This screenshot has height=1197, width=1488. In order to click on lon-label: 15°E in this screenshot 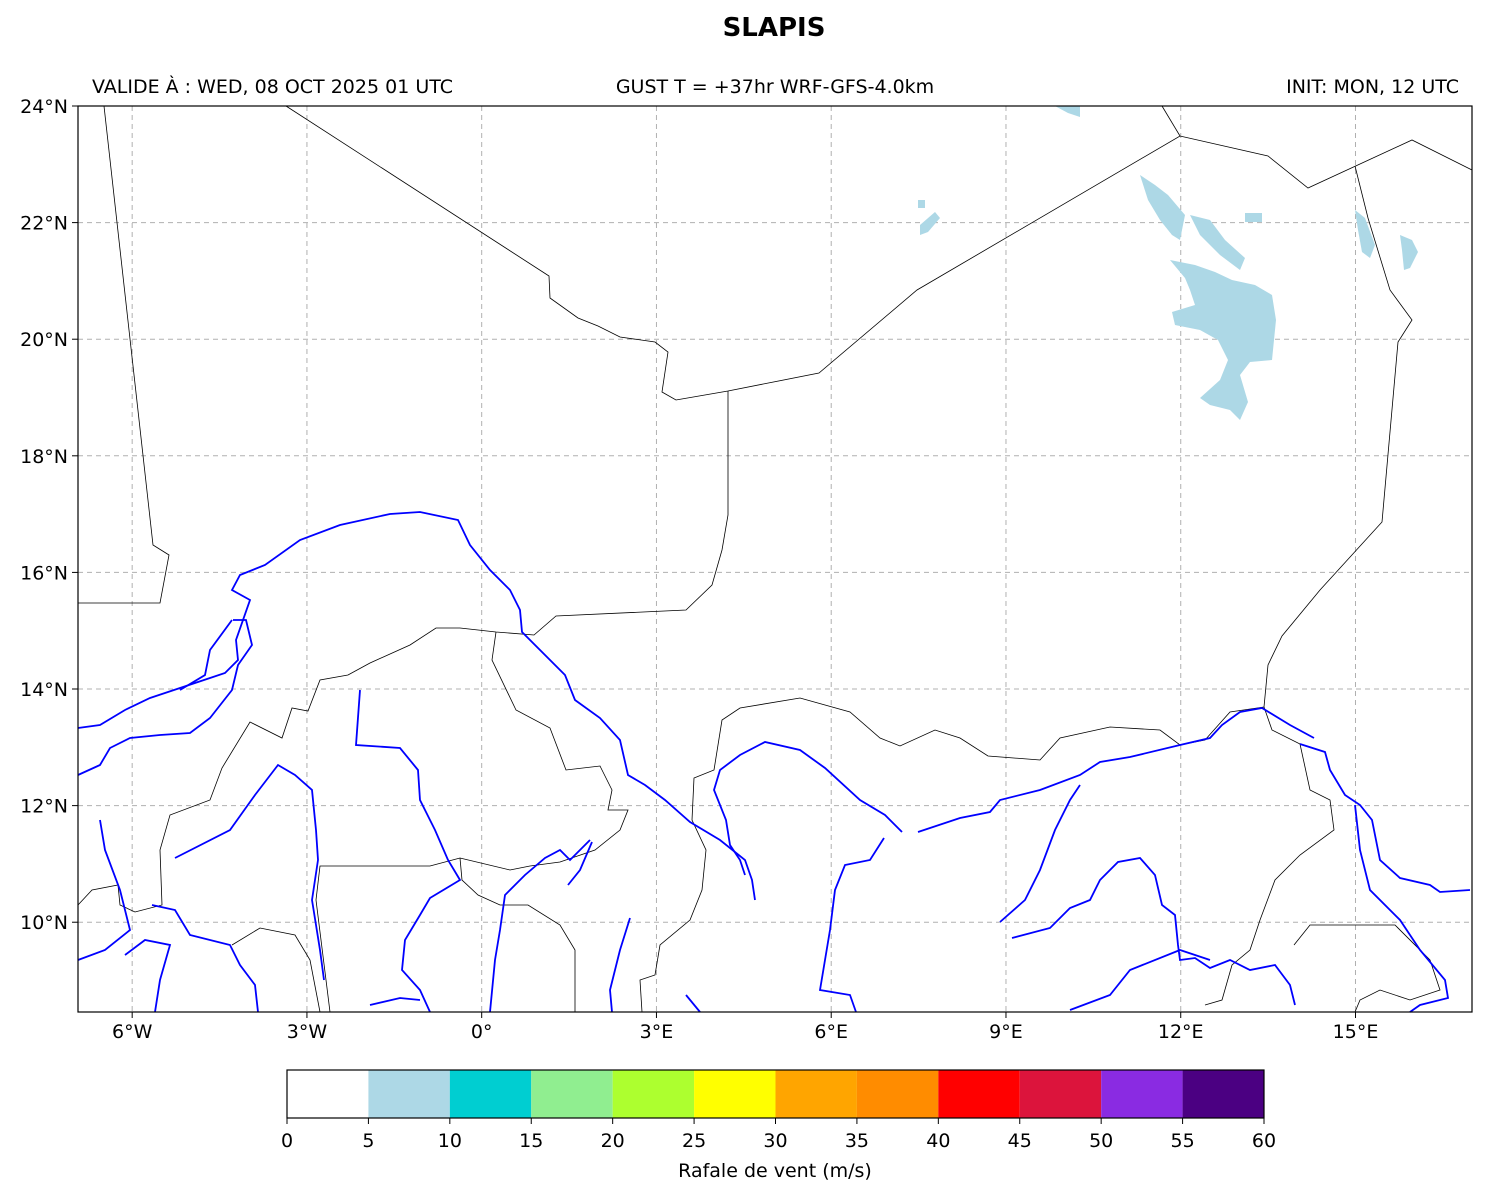, I will do `click(1356, 1032)`.